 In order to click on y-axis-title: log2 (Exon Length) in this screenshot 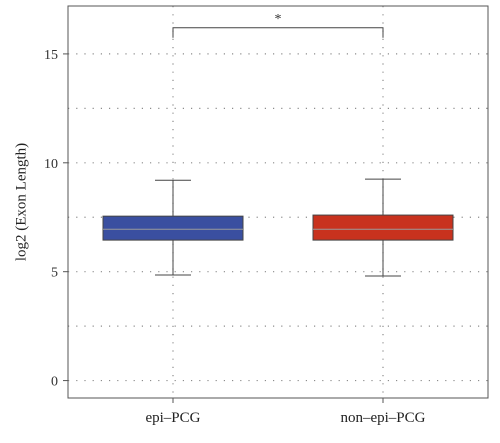, I will do `click(21, 202)`.